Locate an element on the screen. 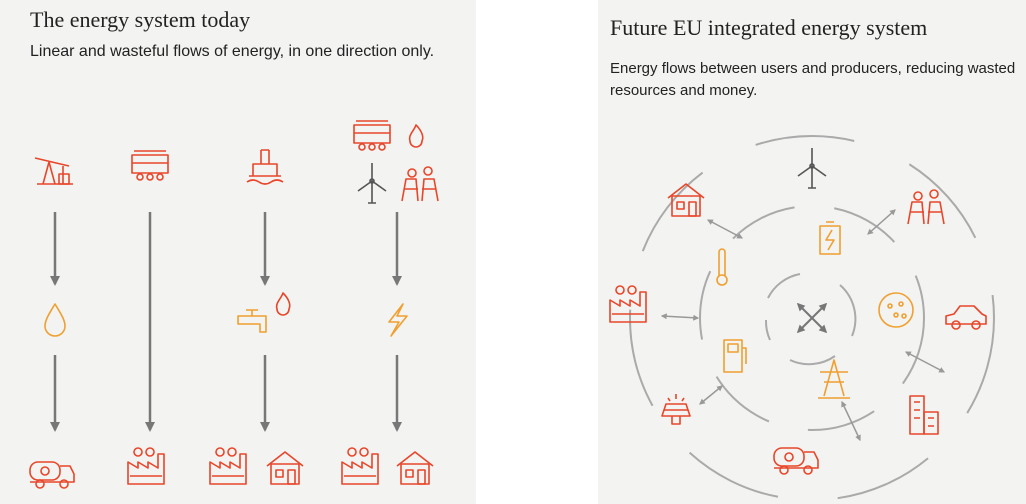  solar-panel-icon is located at coordinates (676, 409).